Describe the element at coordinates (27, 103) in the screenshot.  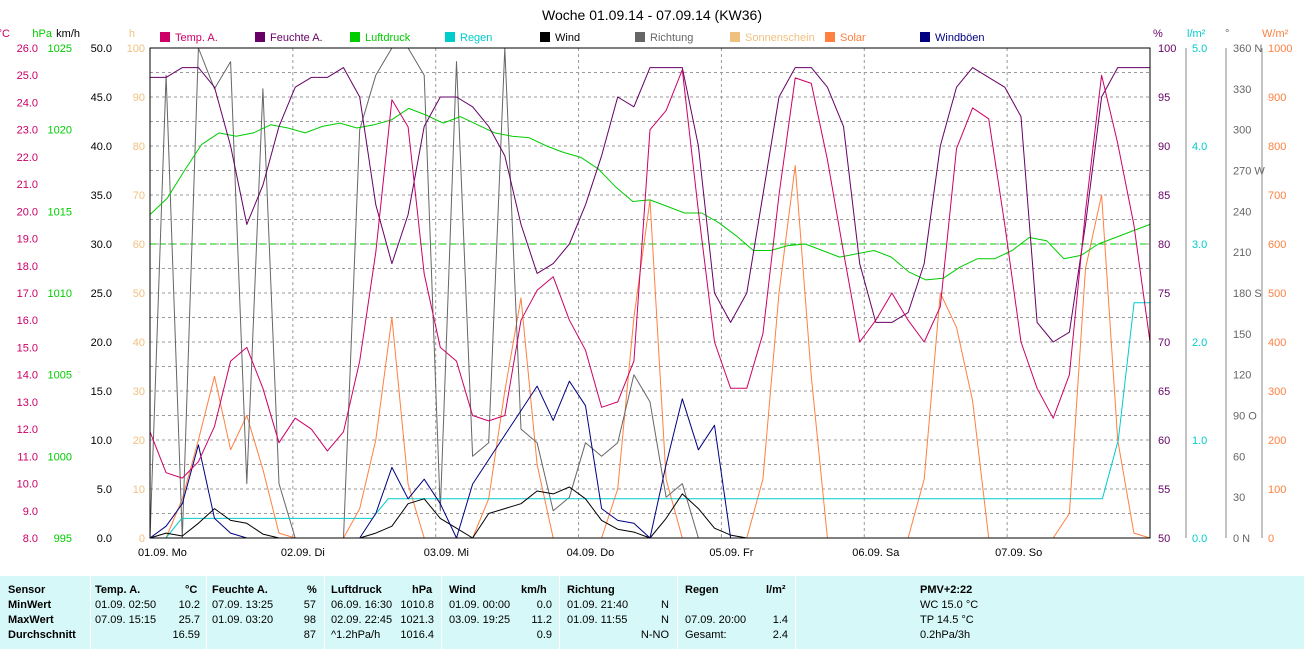
I see `temp-tick-label: 24.0` at that location.